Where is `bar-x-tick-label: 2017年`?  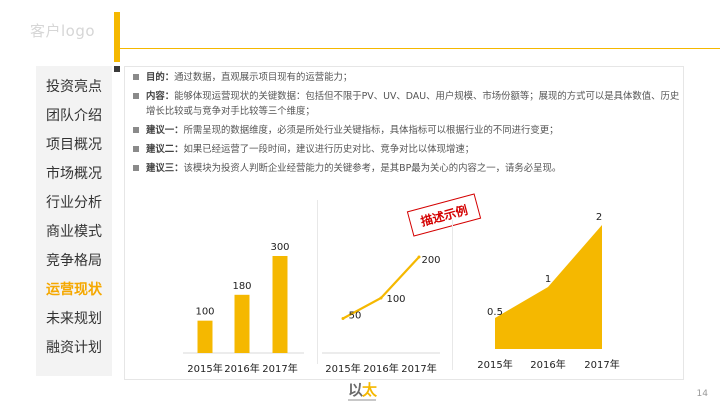 bar-x-tick-label: 2017年 is located at coordinates (279, 368).